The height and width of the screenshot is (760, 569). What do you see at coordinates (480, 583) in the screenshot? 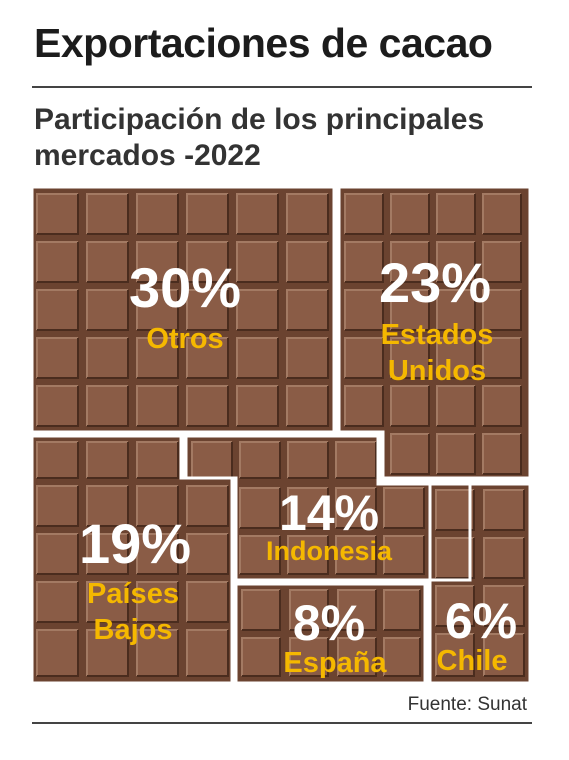
I see `bar-chile-border` at bounding box center [480, 583].